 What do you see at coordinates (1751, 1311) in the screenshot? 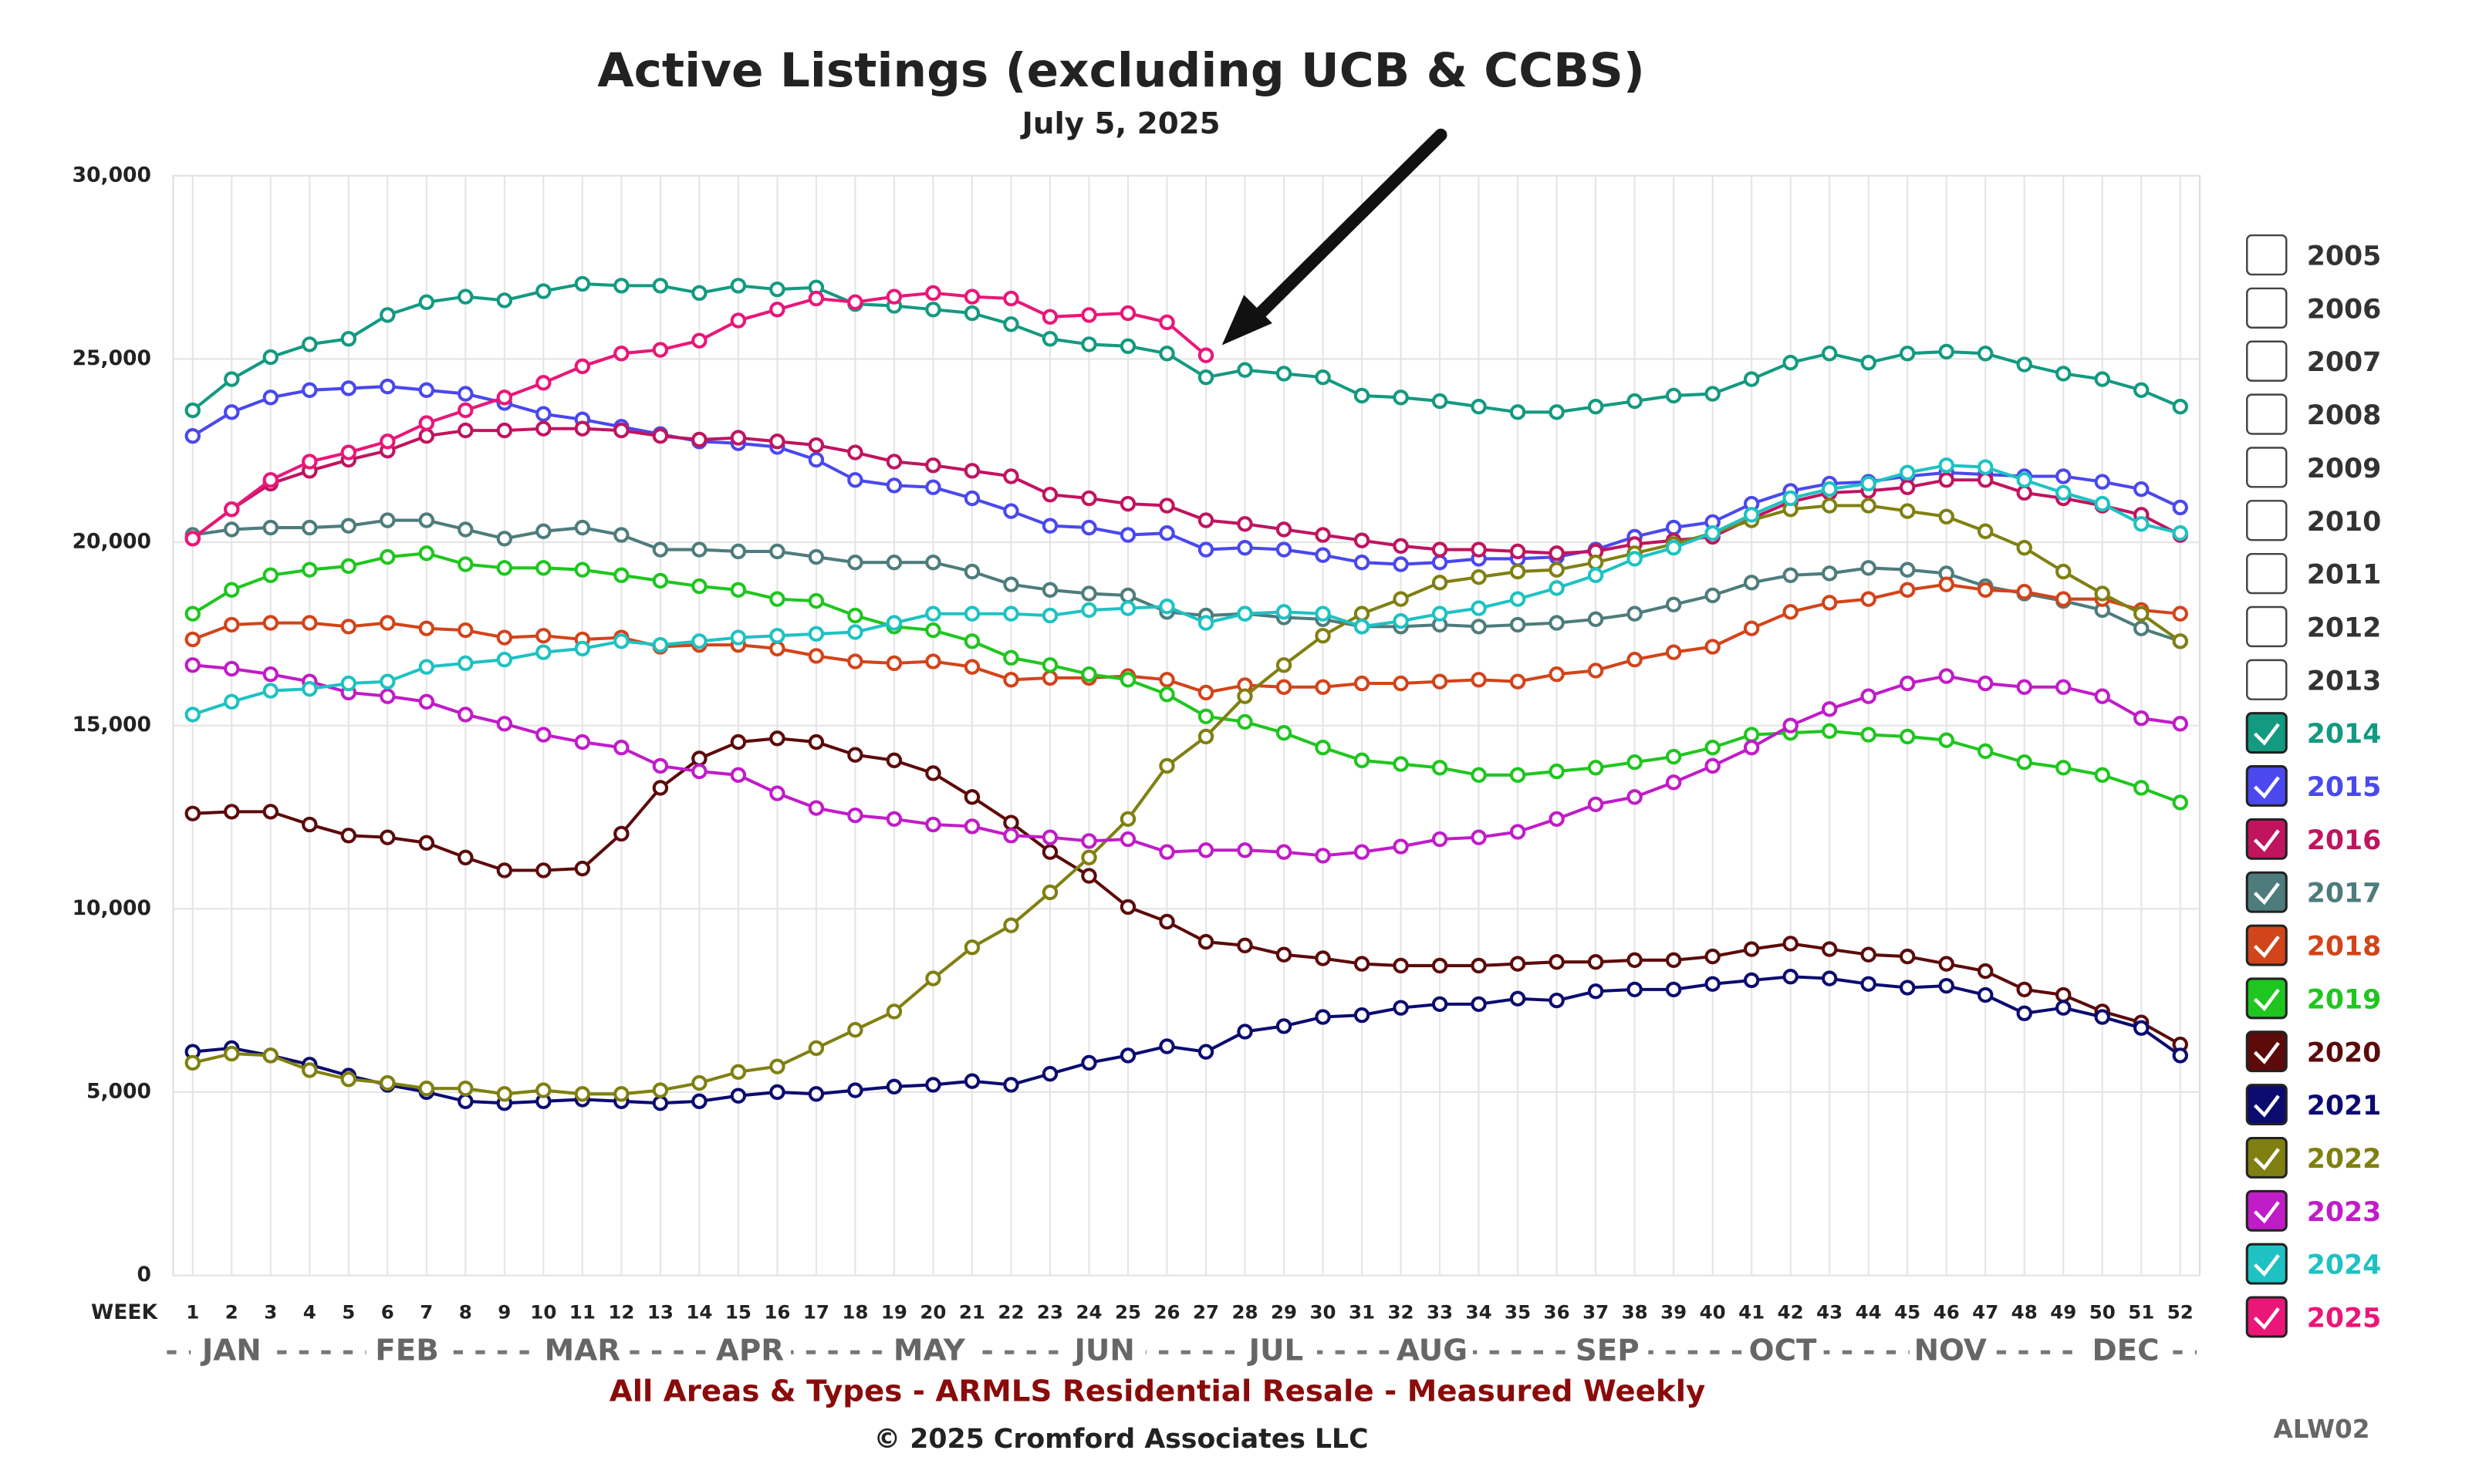
I see `x-tick-label: 41` at bounding box center [1751, 1311].